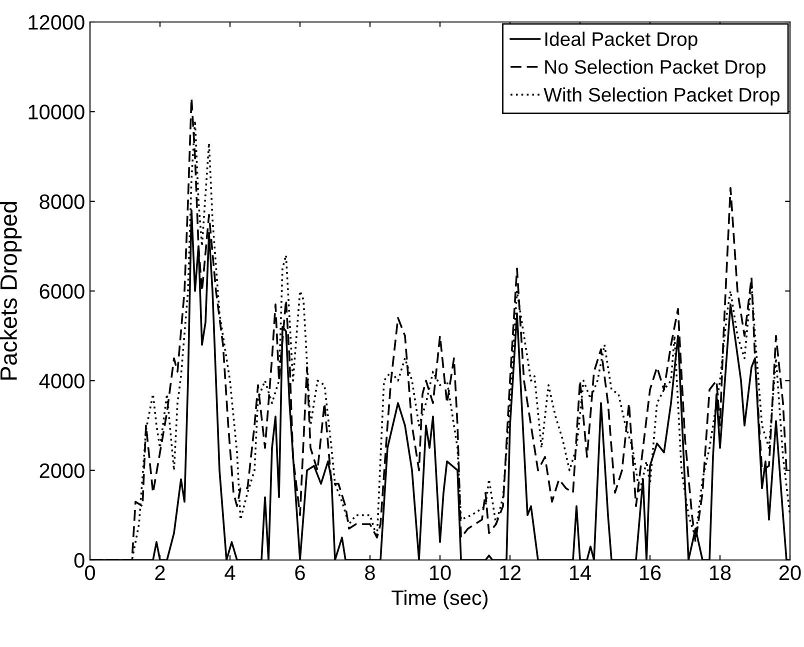 The width and height of the screenshot is (804, 647). What do you see at coordinates (61, 381) in the screenshot?
I see `y-tick-label: 4000` at bounding box center [61, 381].